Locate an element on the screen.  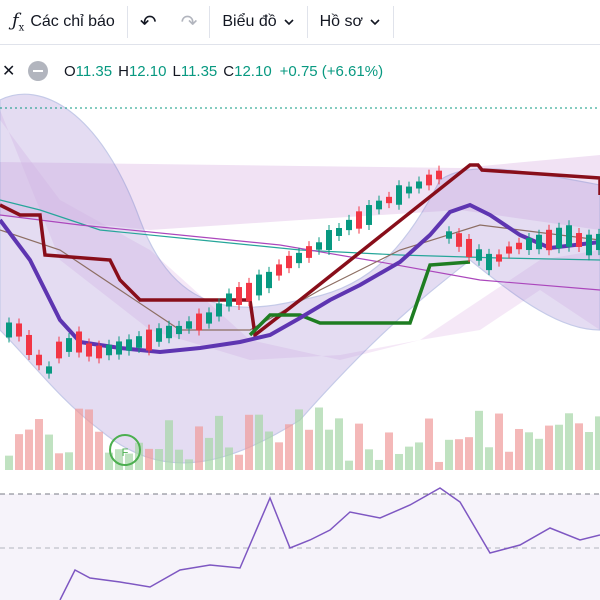
open-value: 11.35 is located at coordinates (94, 71).